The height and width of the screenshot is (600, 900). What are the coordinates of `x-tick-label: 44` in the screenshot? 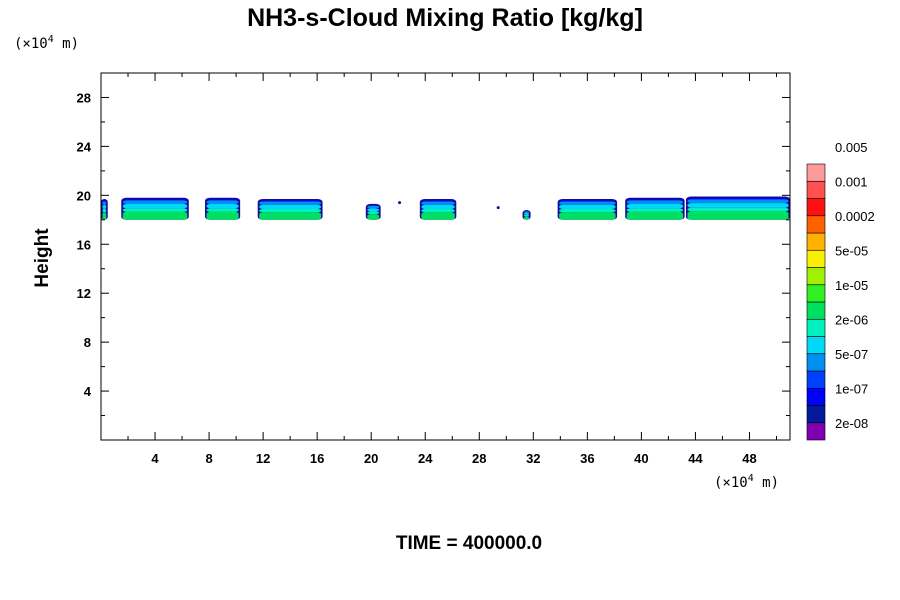 It's located at (695, 458).